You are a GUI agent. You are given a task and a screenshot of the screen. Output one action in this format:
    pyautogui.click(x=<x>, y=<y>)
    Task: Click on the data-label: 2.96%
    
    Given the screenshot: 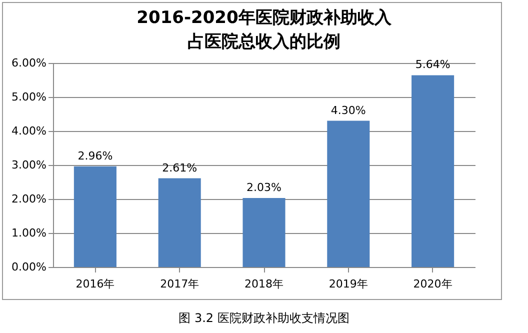 What is the action you would take?
    pyautogui.click(x=95, y=155)
    